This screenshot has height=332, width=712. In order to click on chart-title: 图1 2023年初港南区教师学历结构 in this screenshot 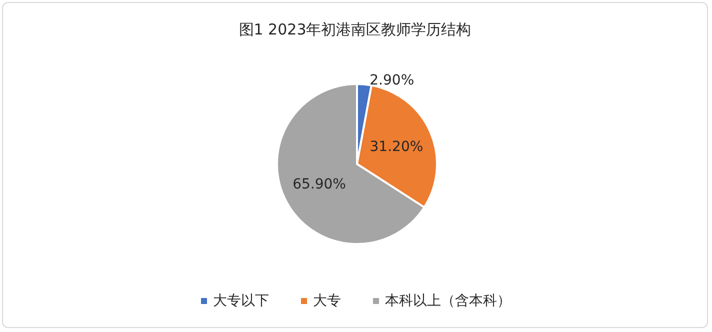, I will do `click(355, 29)`.